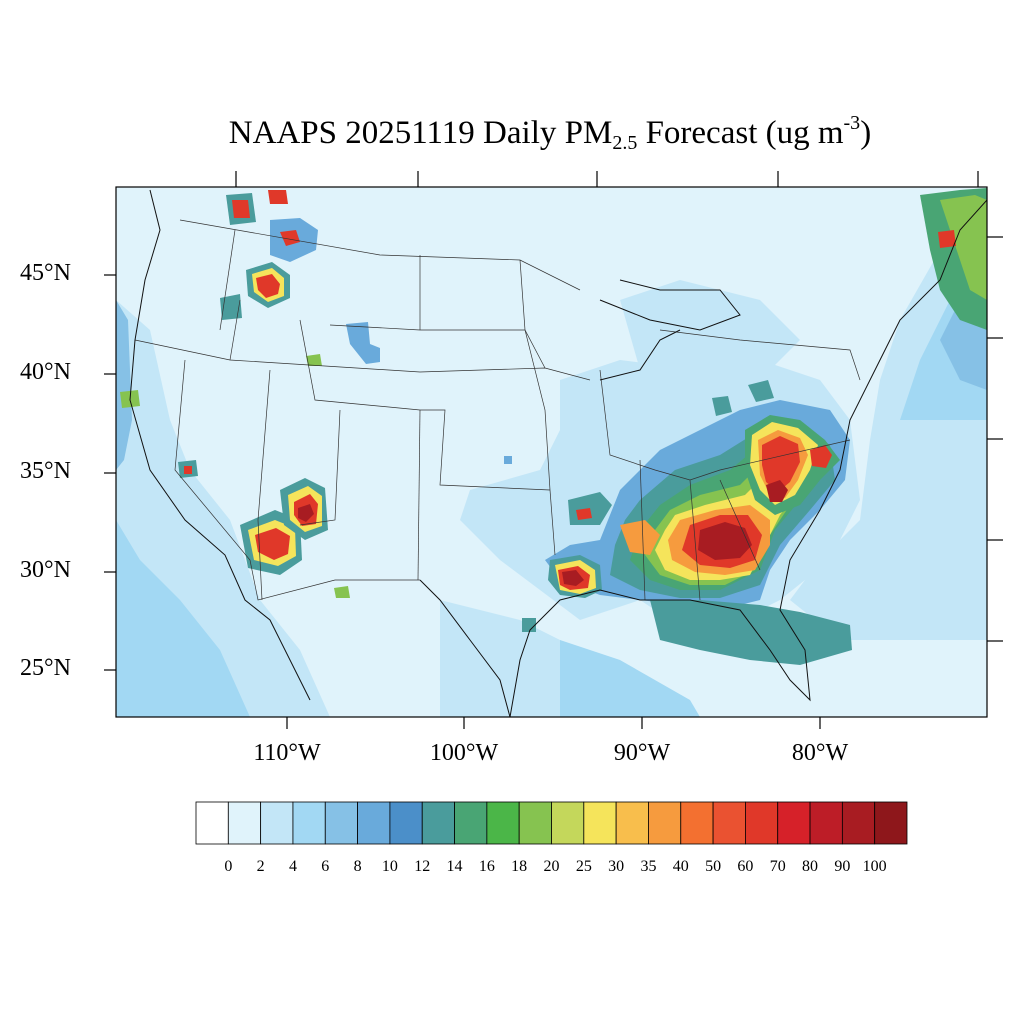  What do you see at coordinates (725, 541) in the screenshot?
I see `plume-southeast-darkred` at bounding box center [725, 541].